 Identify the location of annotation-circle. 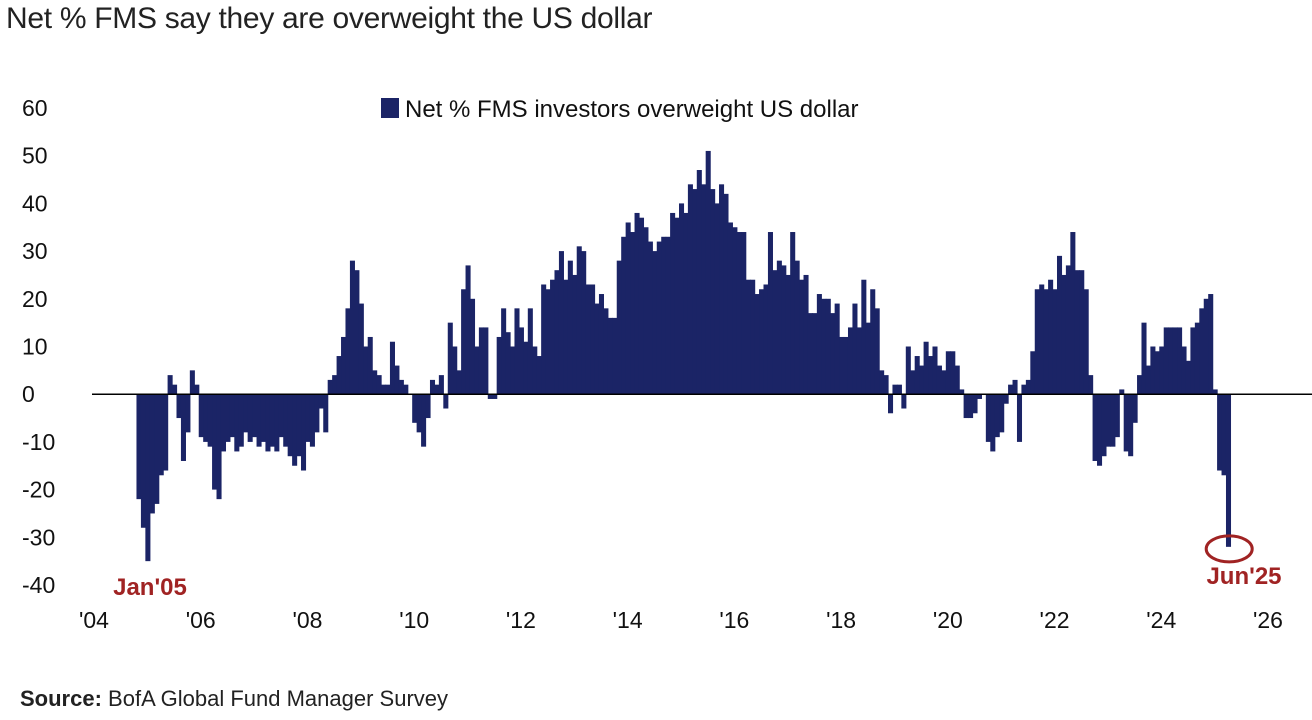
(1229, 549).